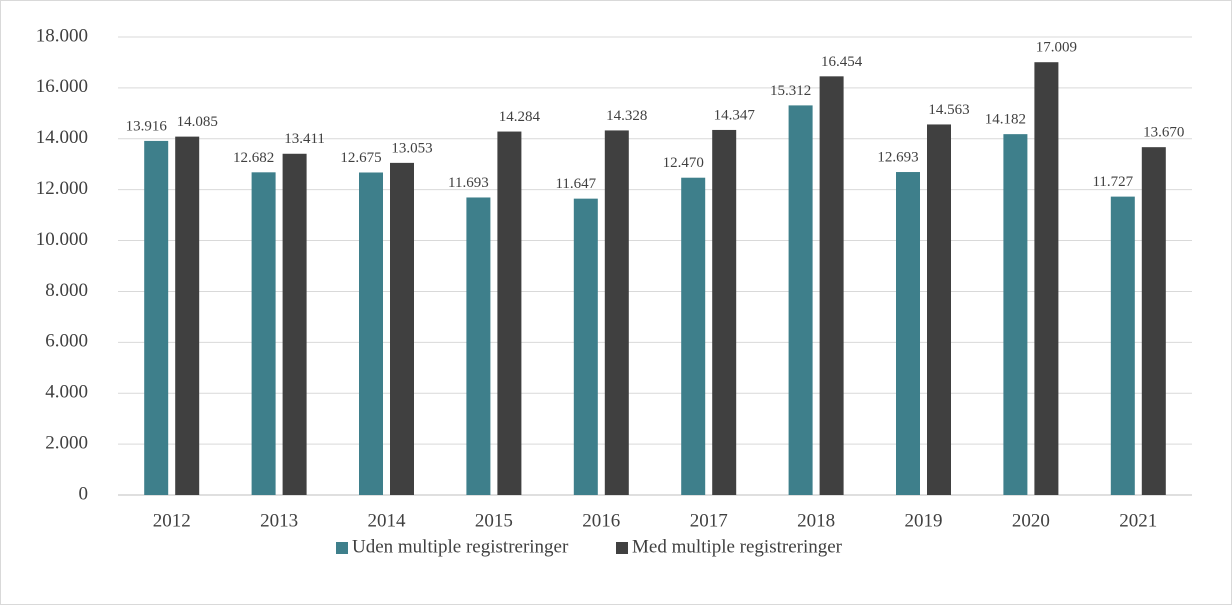 The image size is (1232, 605). I want to click on value-label: 13.053, so click(411, 148).